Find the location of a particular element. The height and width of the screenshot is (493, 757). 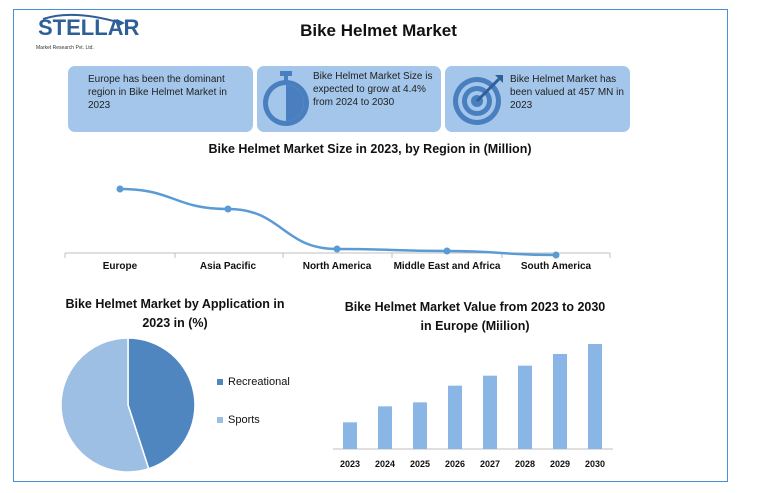

europe-bar-chart is located at coordinates (473, 397).